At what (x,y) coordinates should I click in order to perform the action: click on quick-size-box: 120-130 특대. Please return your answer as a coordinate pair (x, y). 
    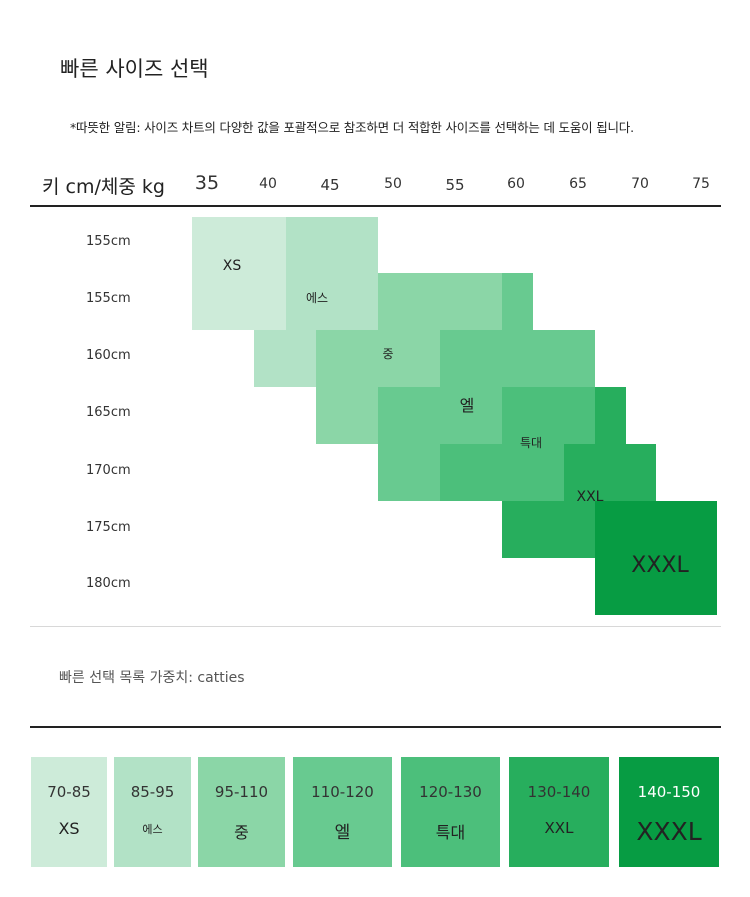
    Looking at the image, I should click on (450, 812).